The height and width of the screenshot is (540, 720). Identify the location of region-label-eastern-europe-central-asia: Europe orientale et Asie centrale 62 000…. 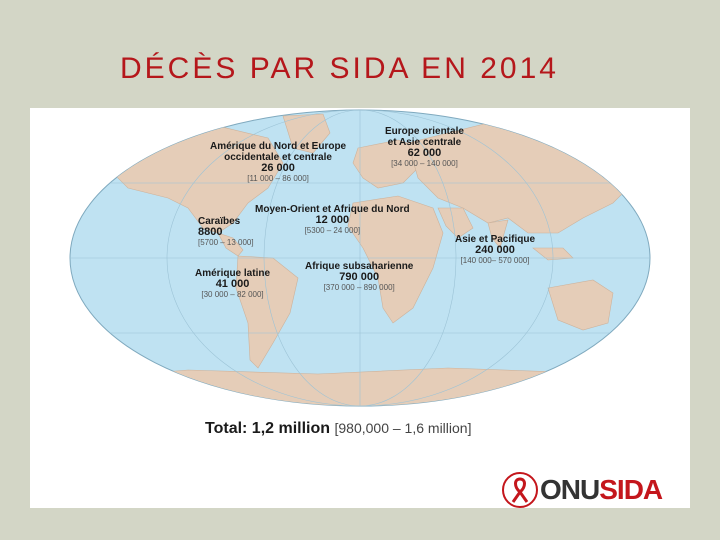
(424, 147).